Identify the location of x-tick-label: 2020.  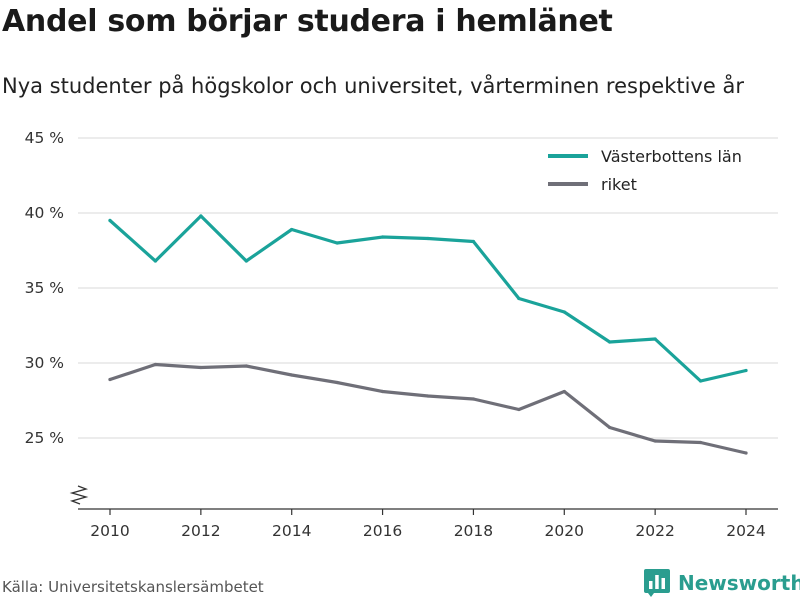
(564, 531).